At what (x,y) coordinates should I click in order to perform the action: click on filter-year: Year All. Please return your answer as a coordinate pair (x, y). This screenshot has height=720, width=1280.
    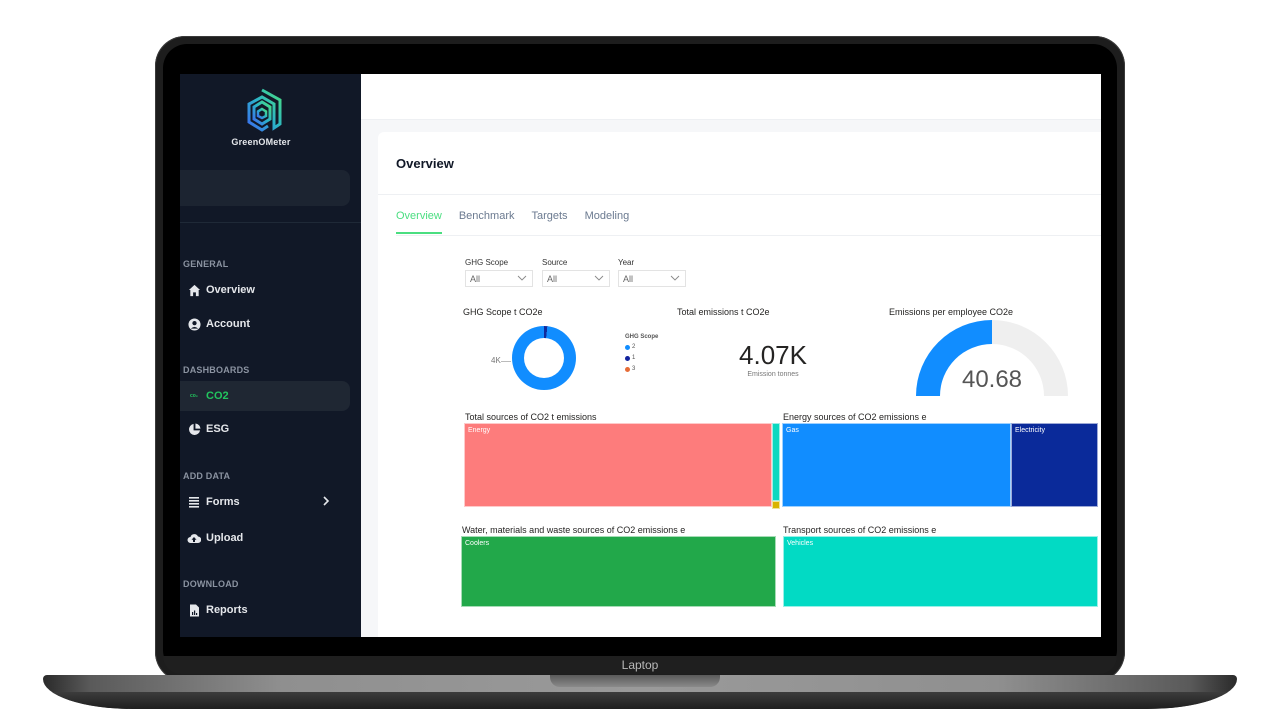
    Looking at the image, I should click on (652, 272).